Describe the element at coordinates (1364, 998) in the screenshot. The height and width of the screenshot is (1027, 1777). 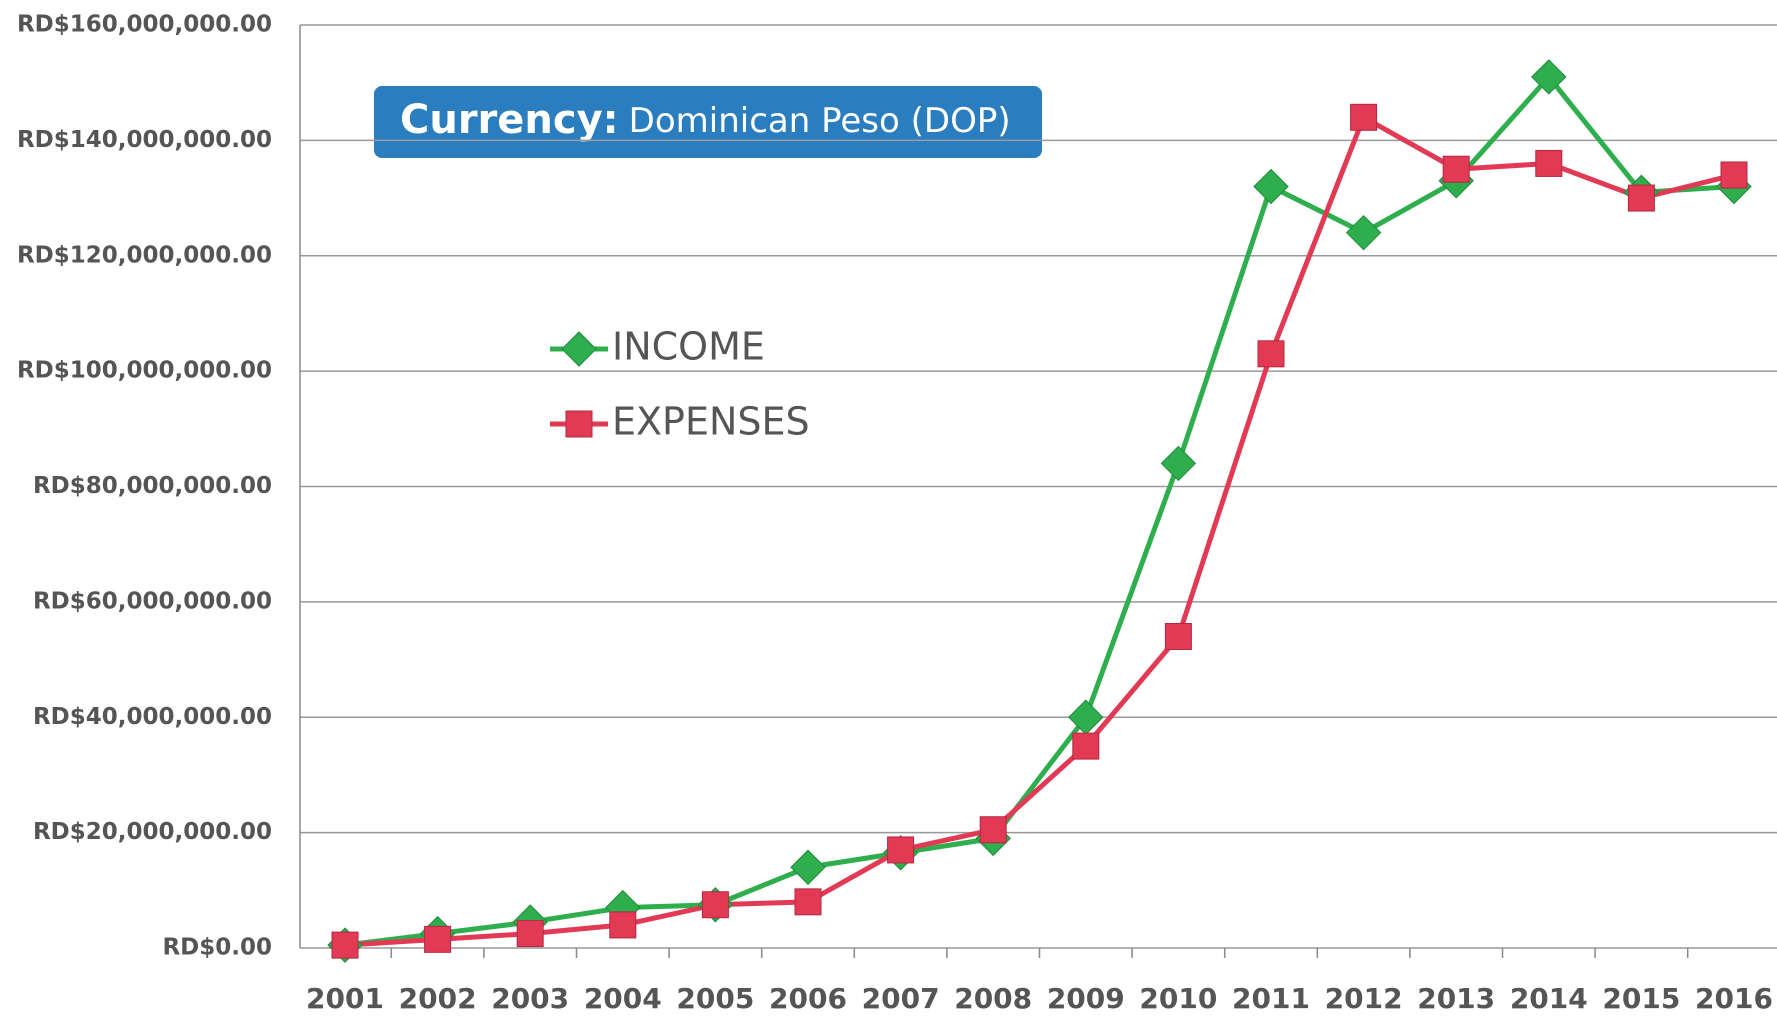
I see `x-tick-label: 2012` at that location.